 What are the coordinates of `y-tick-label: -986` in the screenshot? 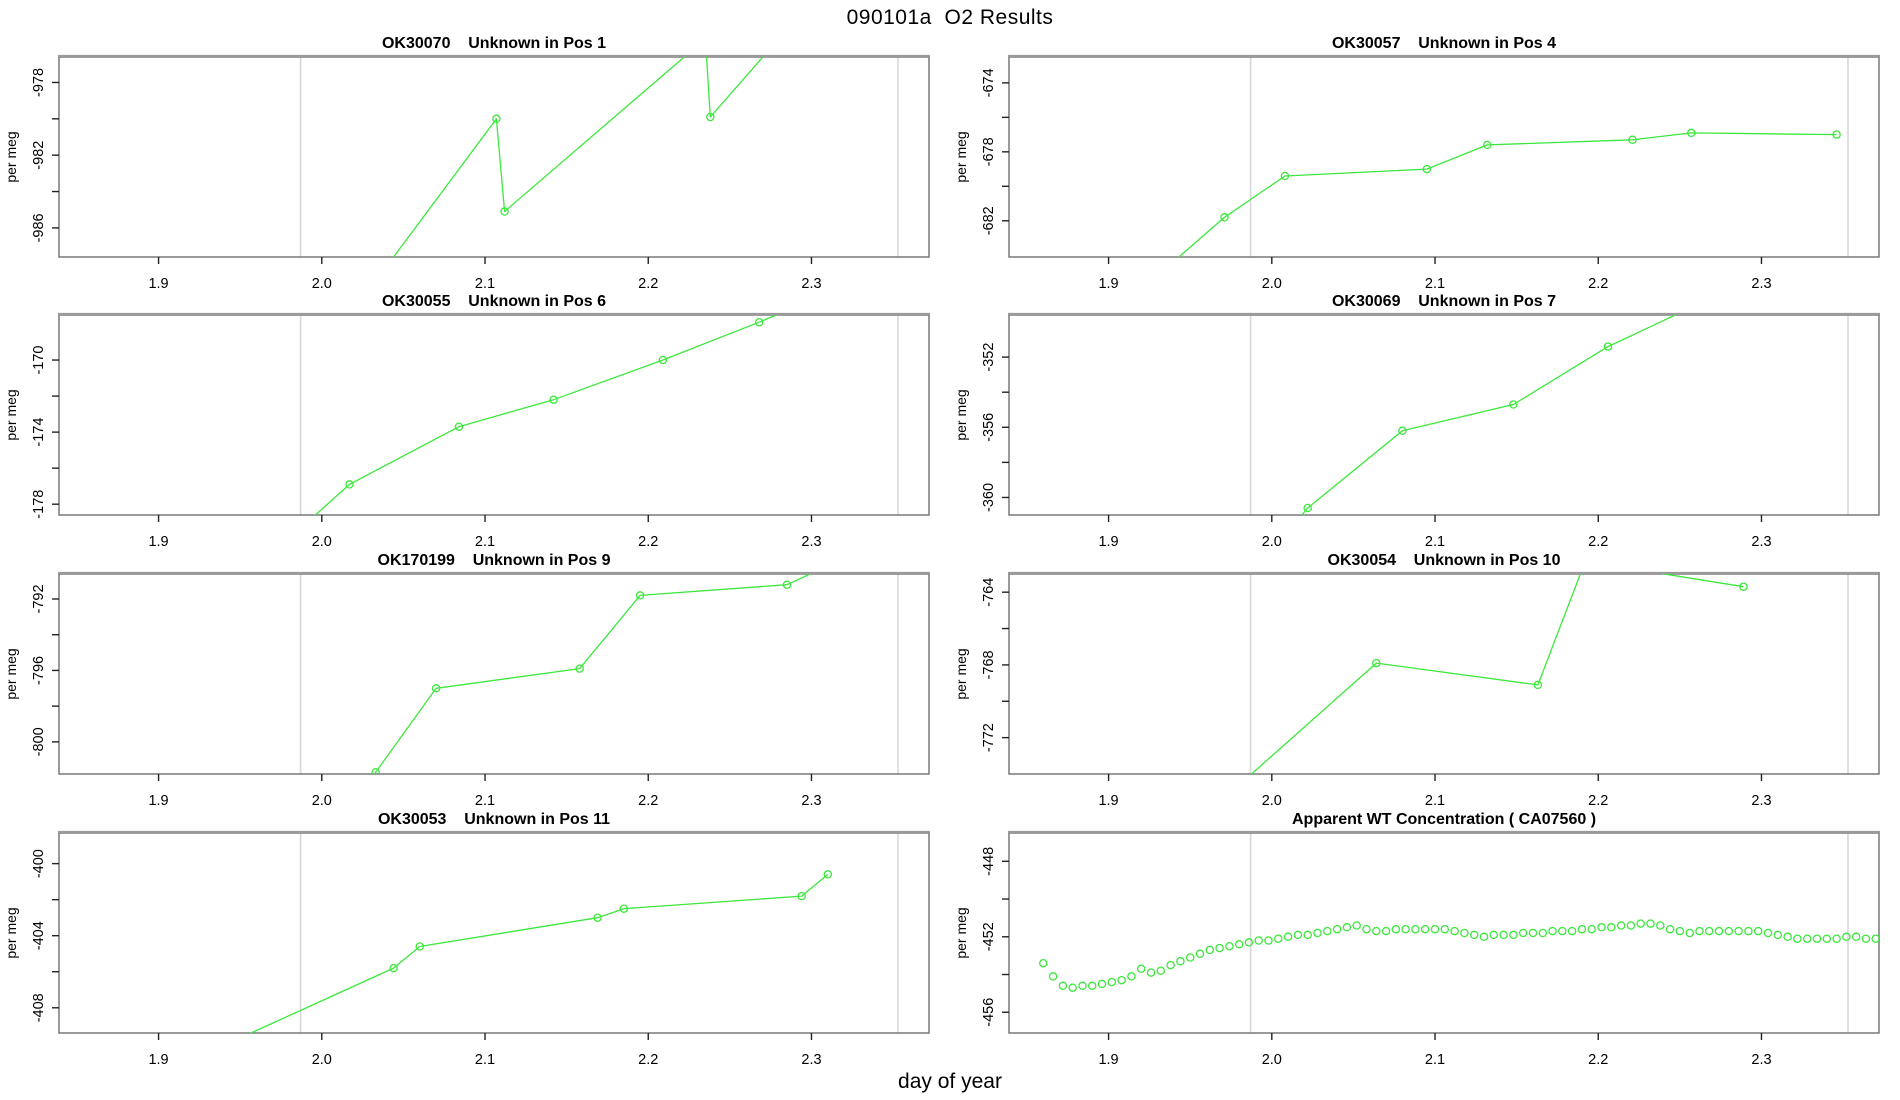 It's located at (39, 227).